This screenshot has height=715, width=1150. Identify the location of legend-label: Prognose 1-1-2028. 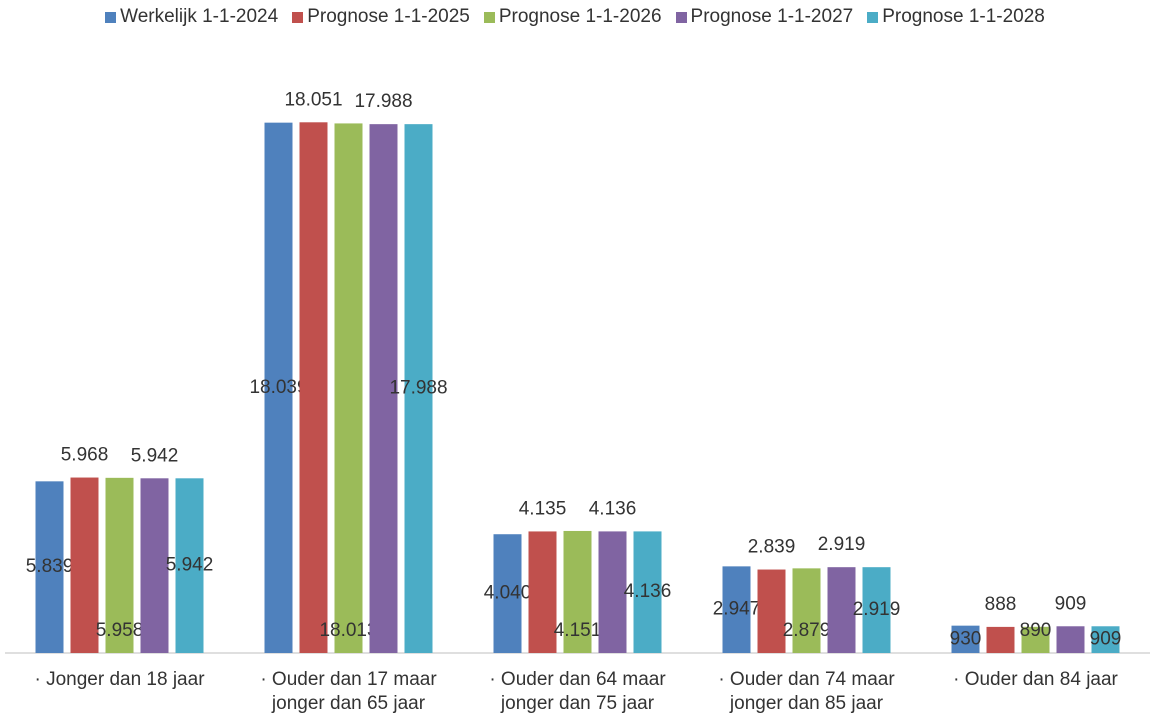
(963, 16).